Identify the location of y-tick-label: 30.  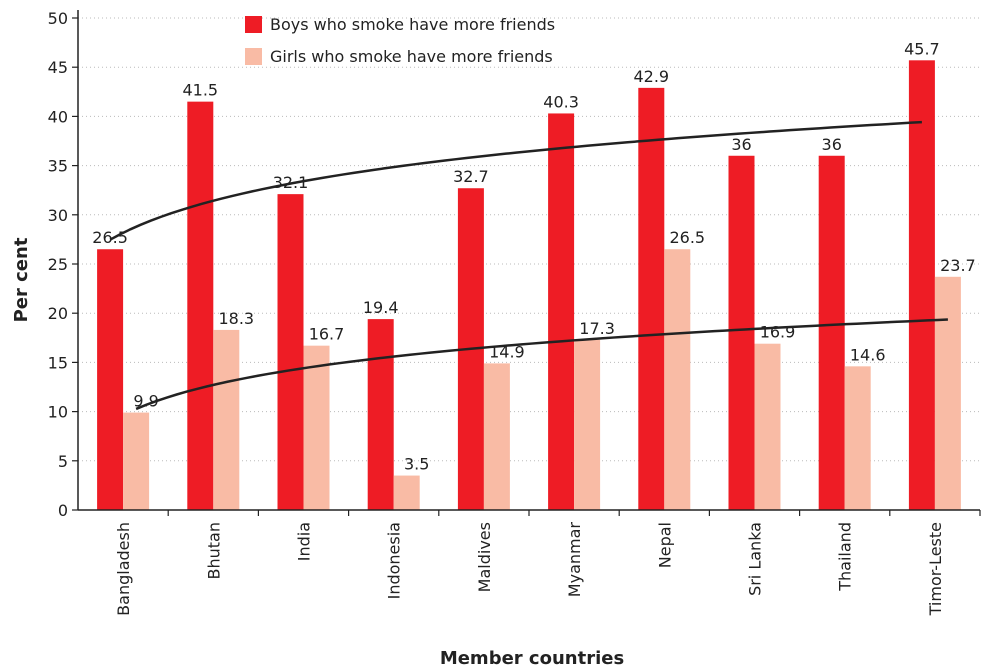
(58, 215).